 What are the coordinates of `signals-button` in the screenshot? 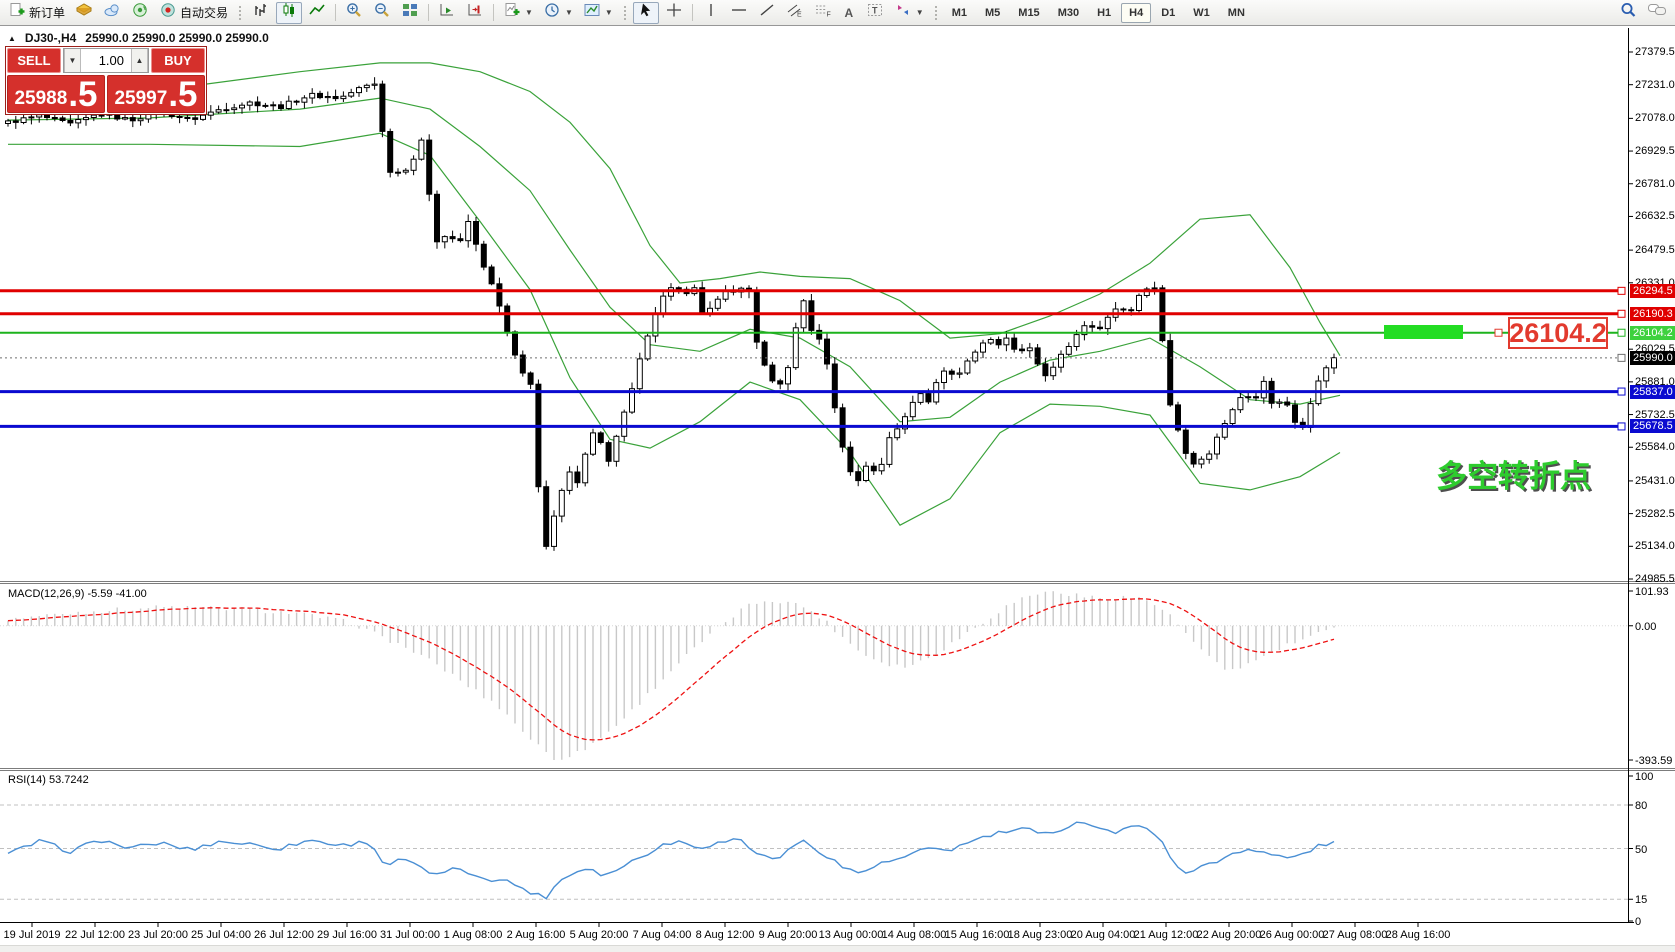 It's located at (140, 13).